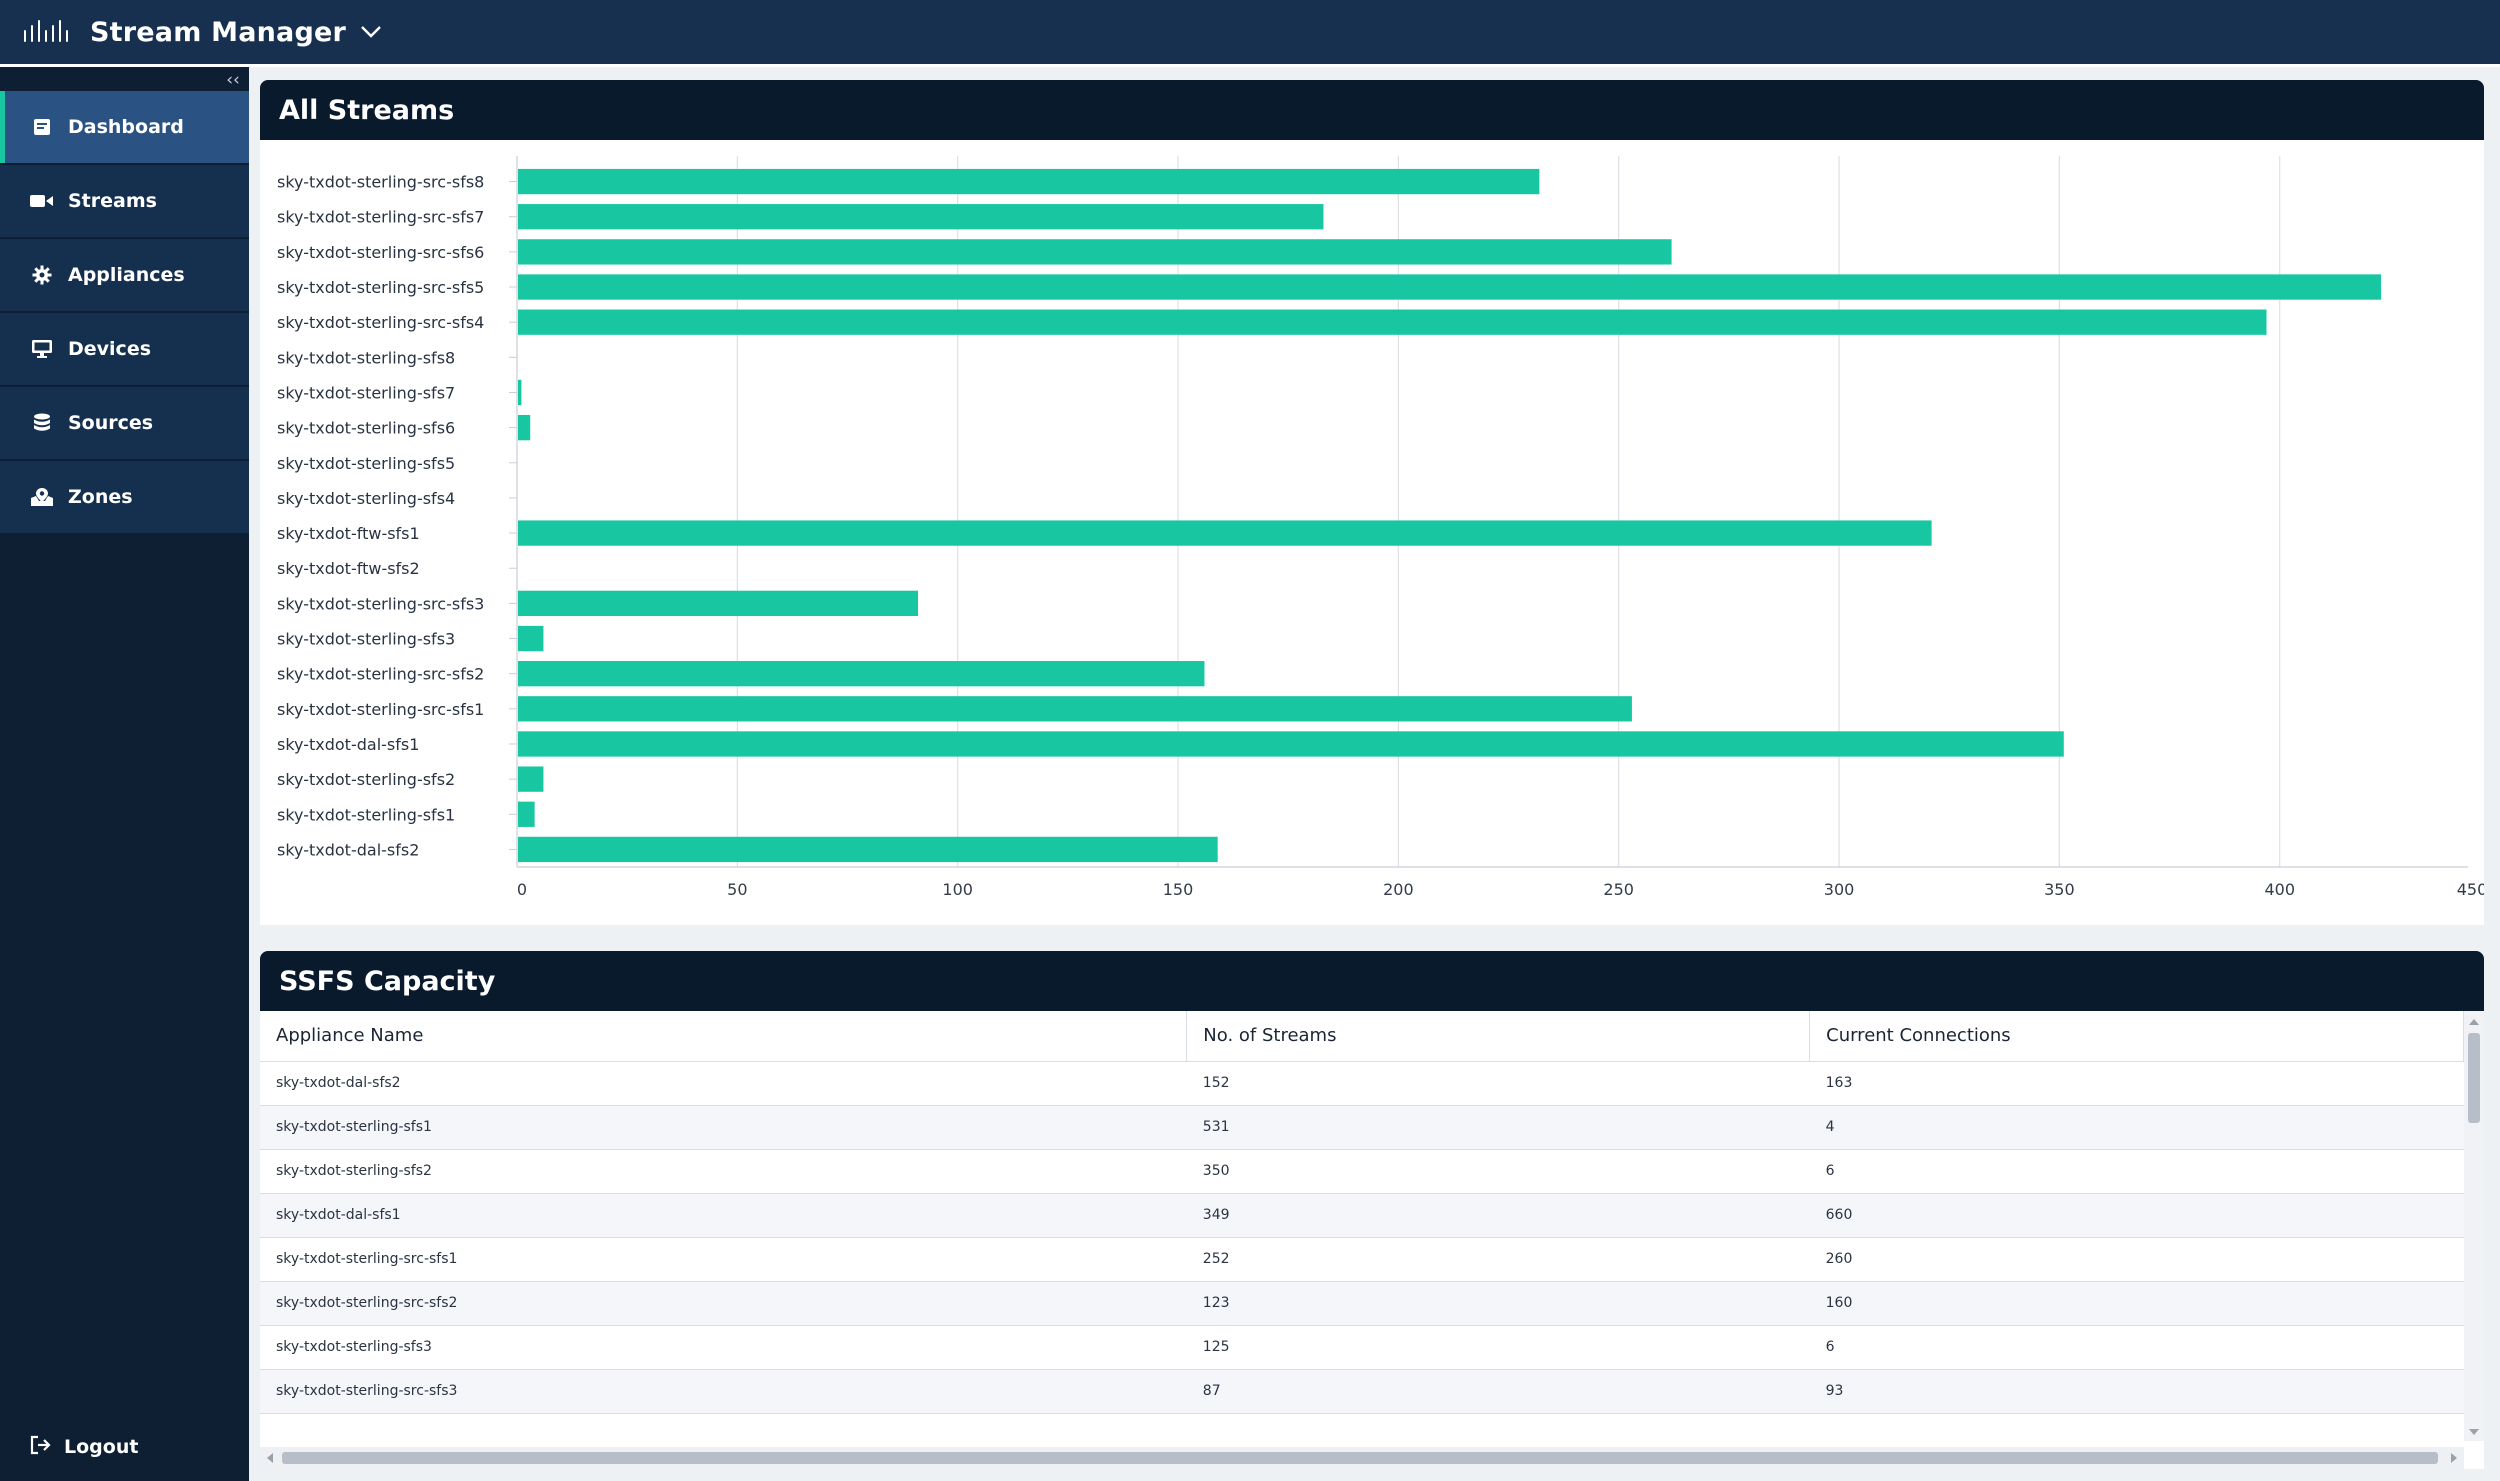  I want to click on table-row: sky-txdot-dal-sfs1 349 660, so click(1362, 1215).